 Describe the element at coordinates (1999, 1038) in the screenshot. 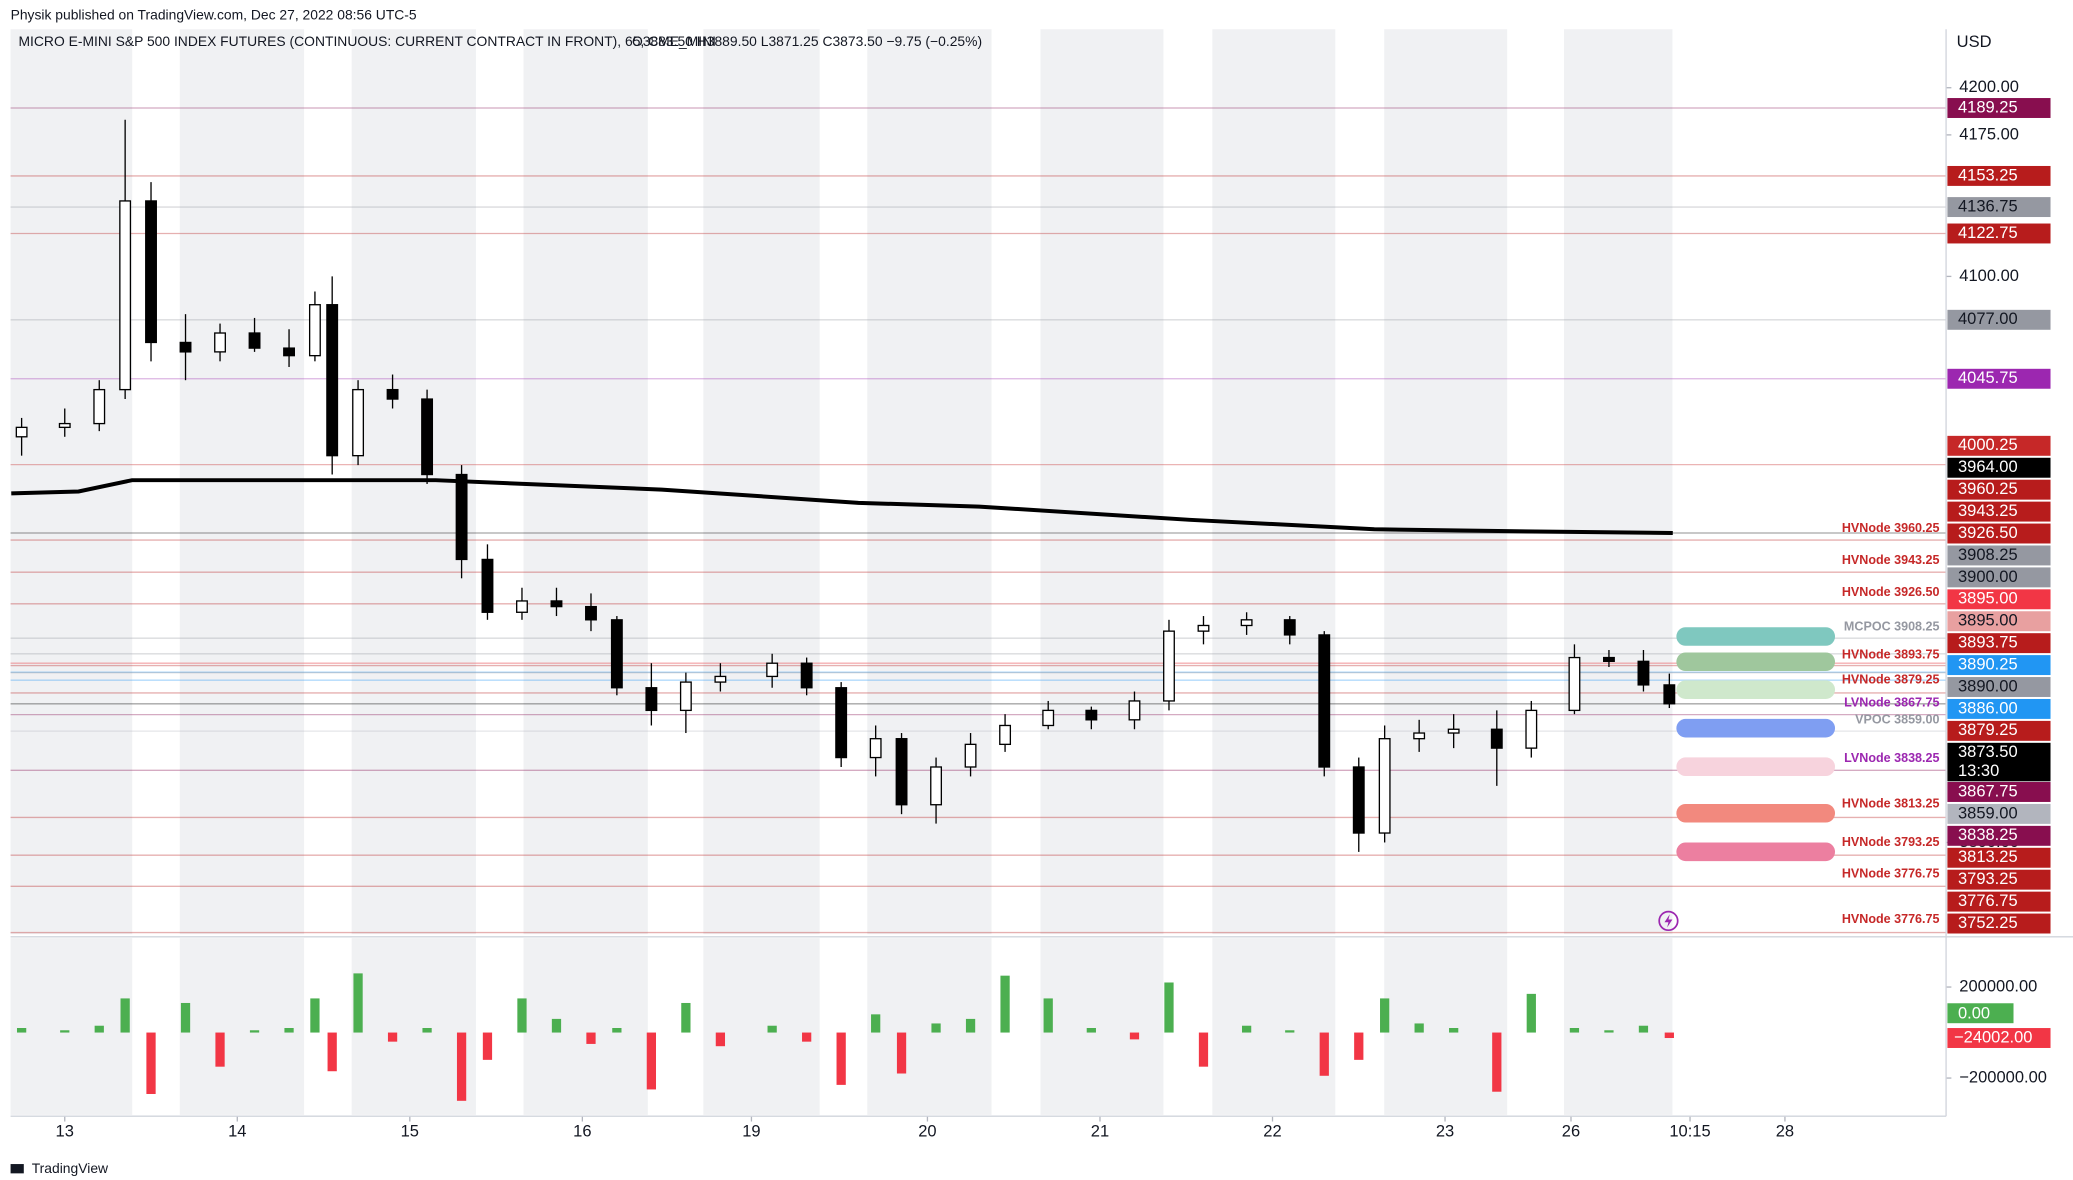

I see `delta-last-box` at that location.